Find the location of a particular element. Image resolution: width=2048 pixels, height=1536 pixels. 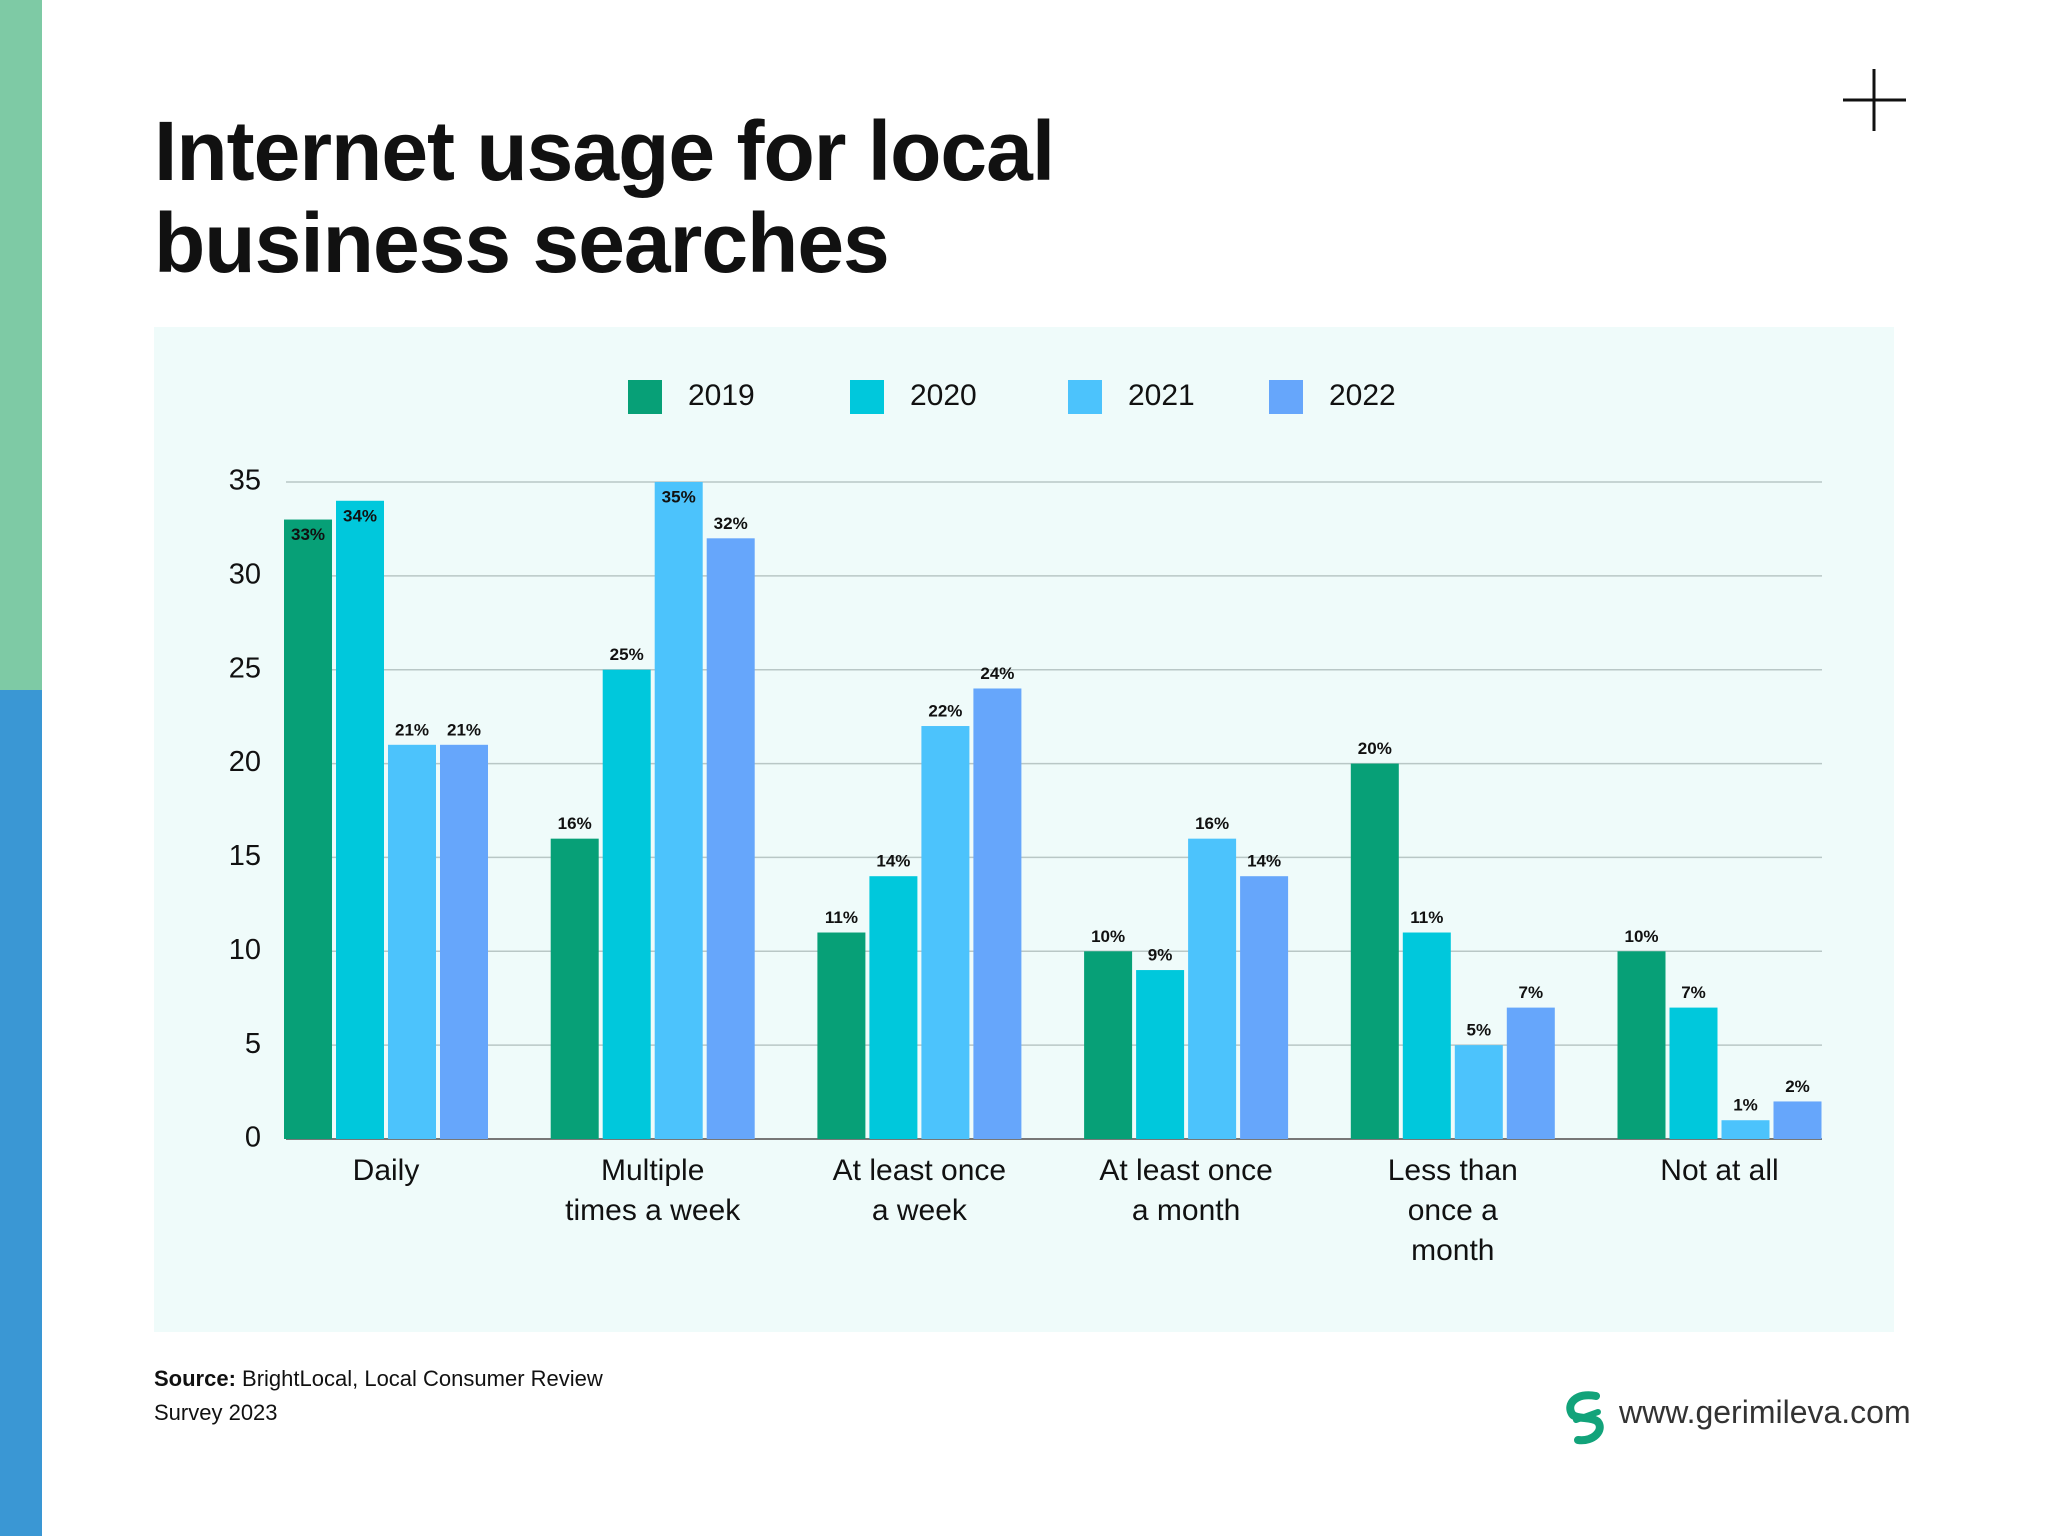

data-label: 5% is located at coordinates (1479, 1030).